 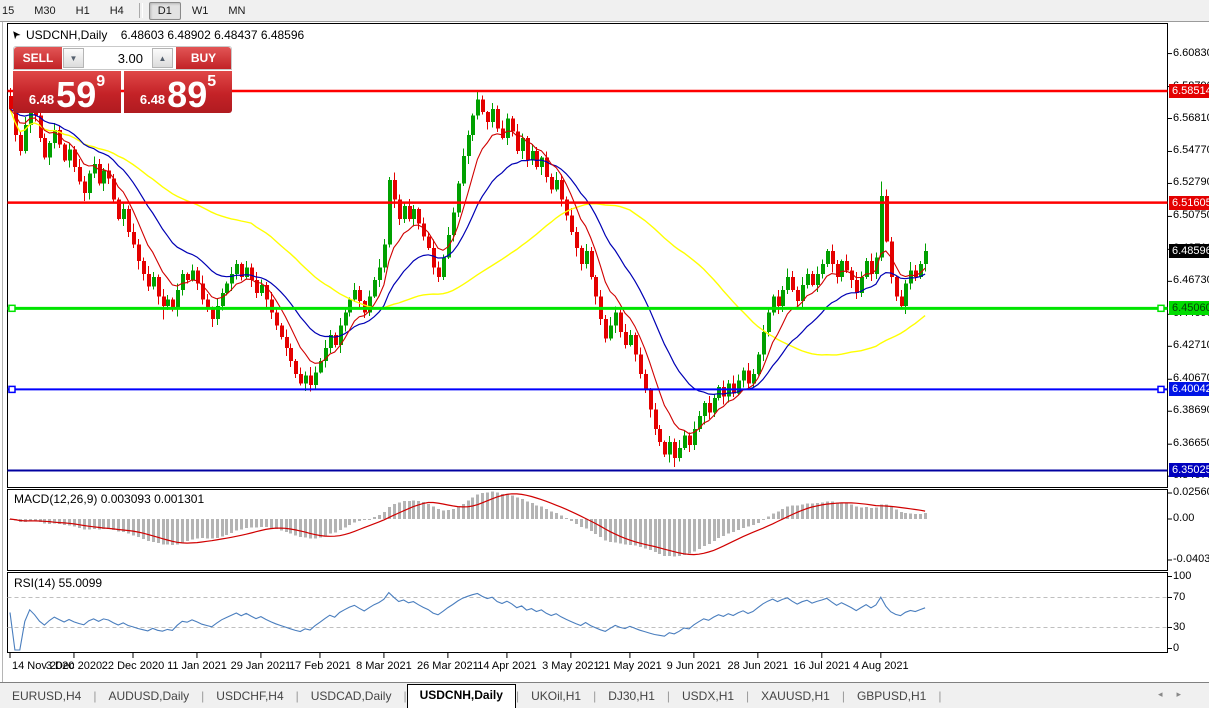 What do you see at coordinates (507, 666) in the screenshot?
I see `date-label-14-Apr-2021: 14 Apr 2021` at bounding box center [507, 666].